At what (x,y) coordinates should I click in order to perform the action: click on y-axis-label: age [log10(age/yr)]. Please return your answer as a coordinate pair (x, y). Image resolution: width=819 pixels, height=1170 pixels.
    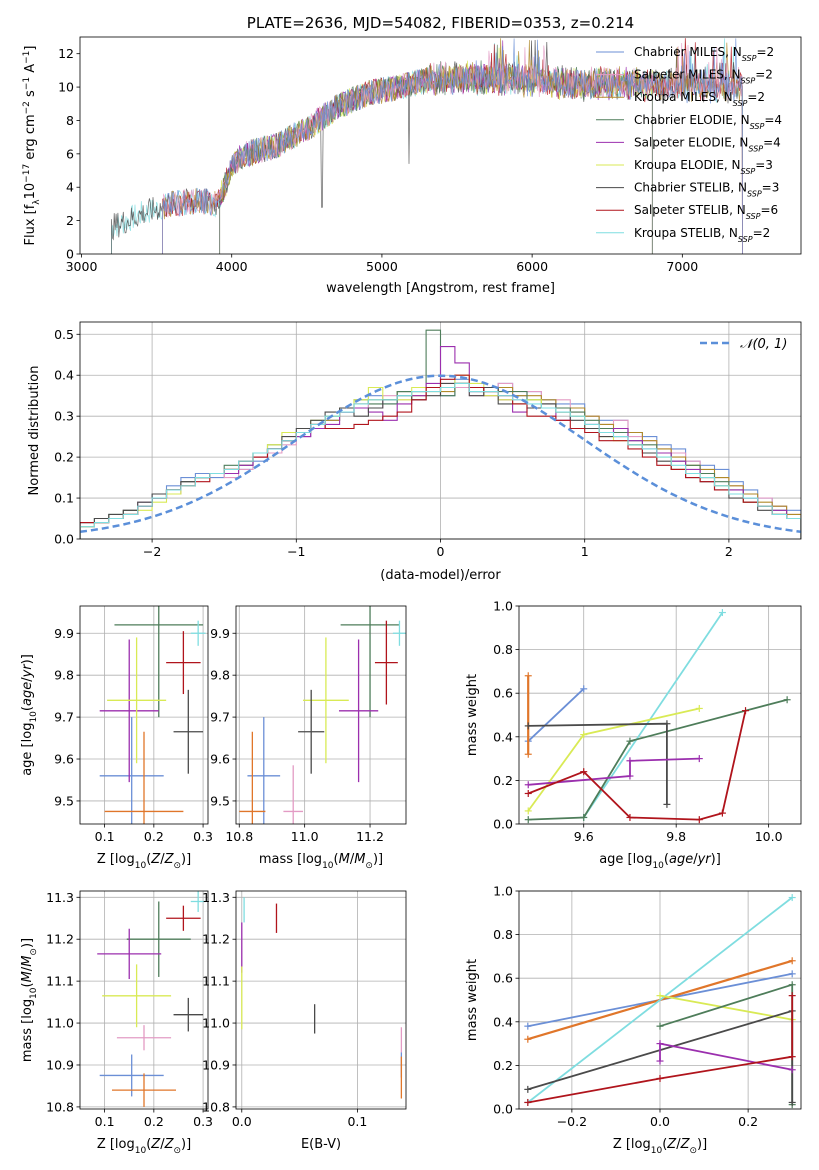
    Looking at the image, I should click on (29, 715).